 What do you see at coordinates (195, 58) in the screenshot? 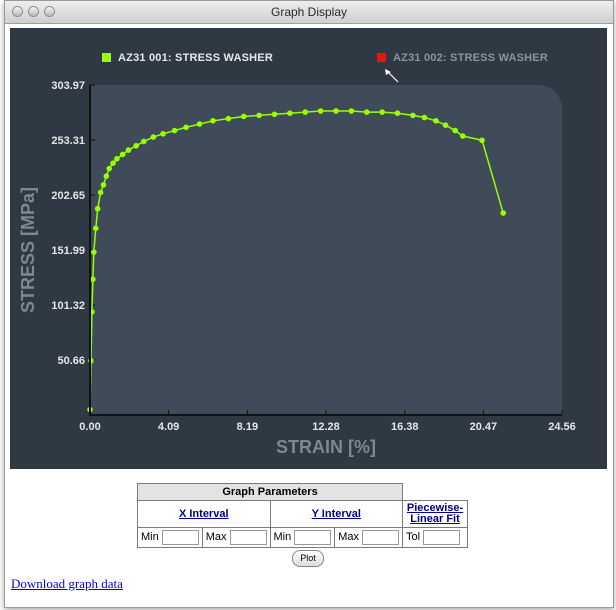
I see `legend-label: AZ31 001: STRESS WASHER` at bounding box center [195, 58].